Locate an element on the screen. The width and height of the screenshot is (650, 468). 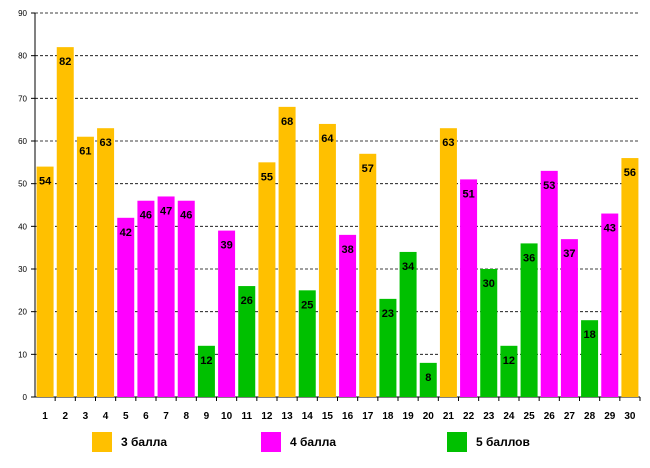
x-tick-label: 10 is located at coordinates (227, 416).